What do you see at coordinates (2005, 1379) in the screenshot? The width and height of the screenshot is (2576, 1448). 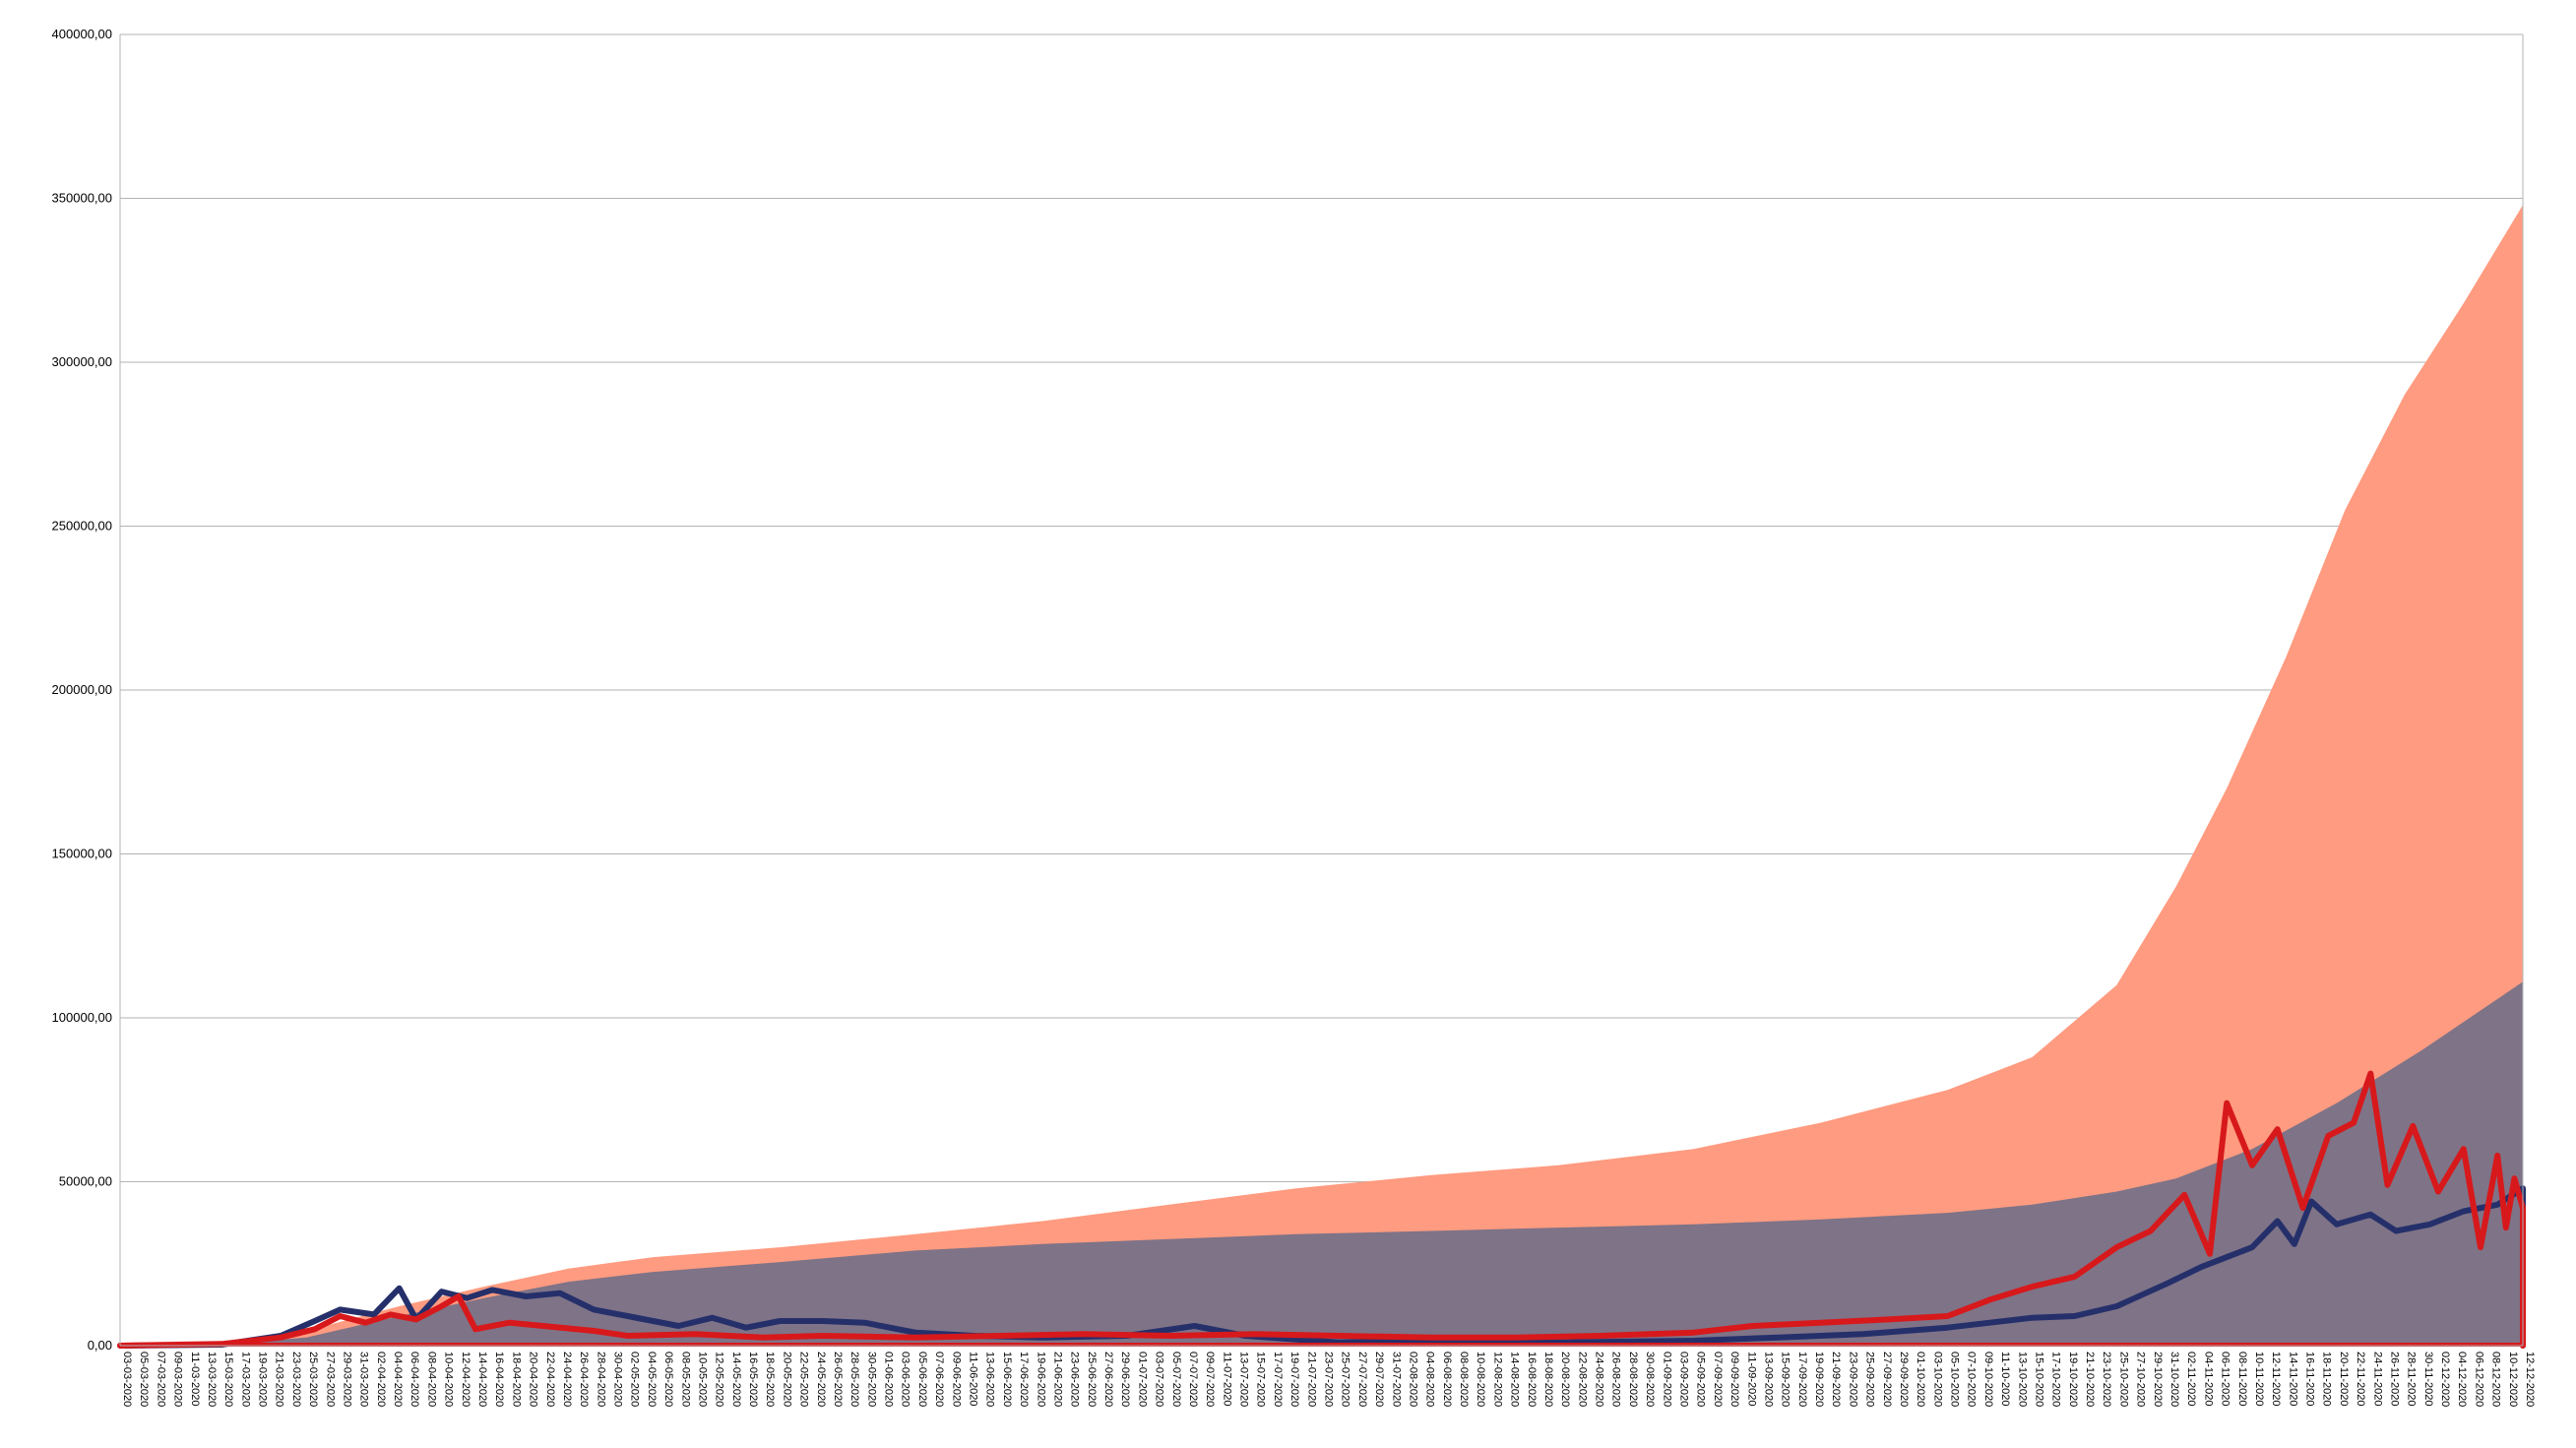 I see `x-tick-label: 11-10-2020` at bounding box center [2005, 1379].